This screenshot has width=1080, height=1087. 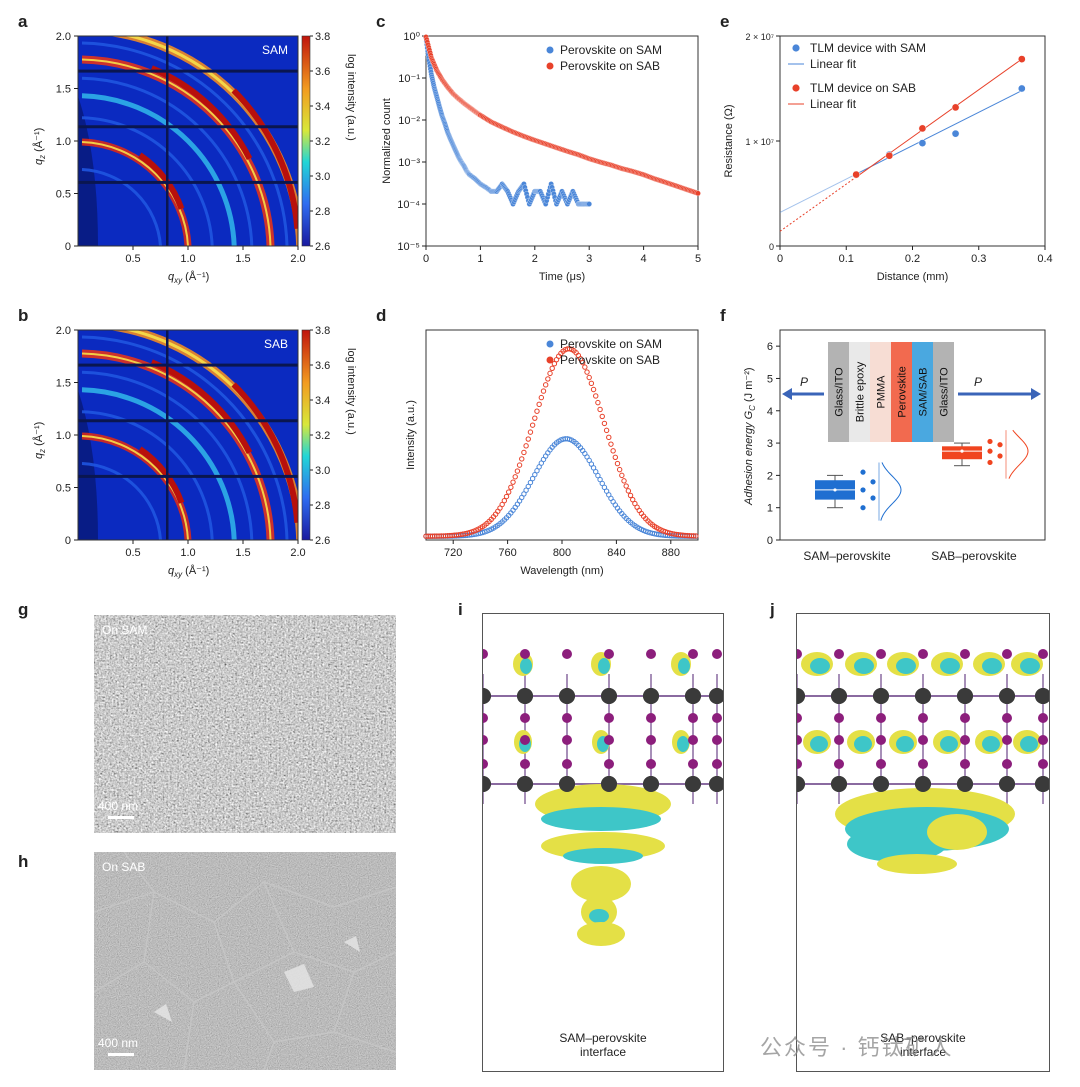 I want to click on colorbar-label: log intensity (a.u.), so click(x=351, y=97).